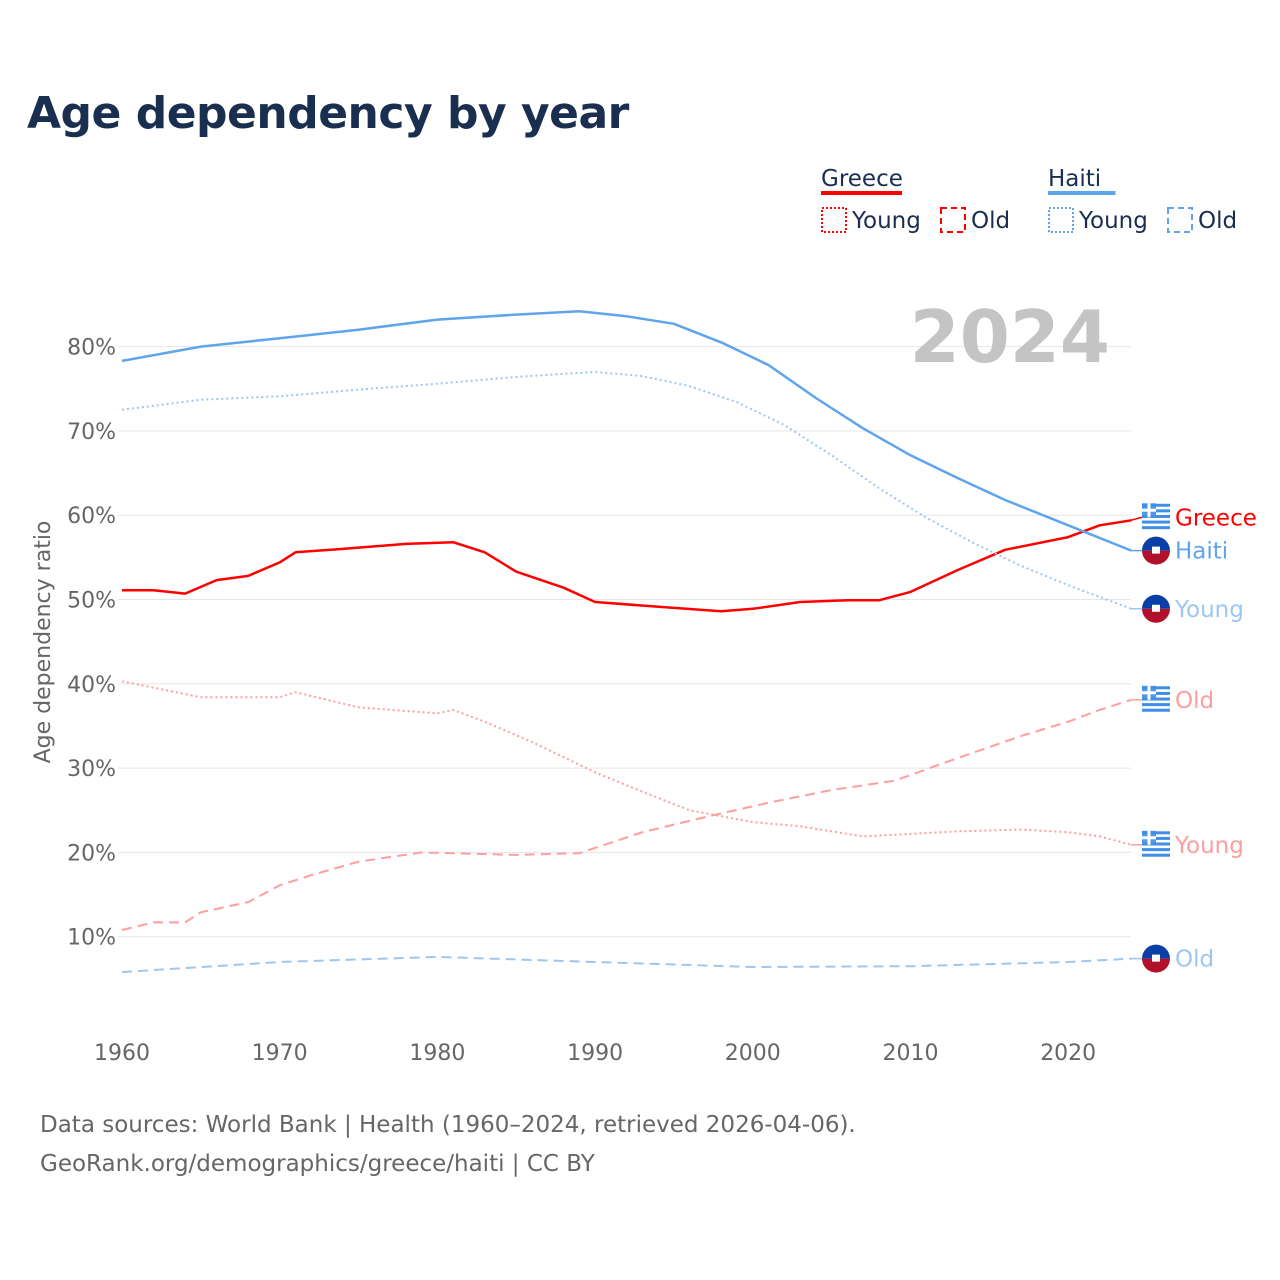  Describe the element at coordinates (328, 113) in the screenshot. I see `chart-title: Age dependency by year` at that location.